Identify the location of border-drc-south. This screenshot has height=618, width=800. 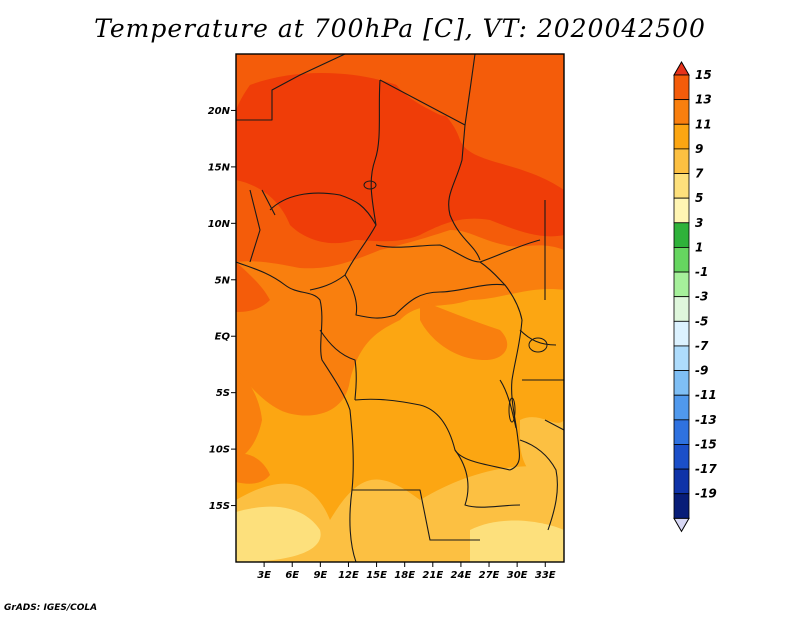
(432, 434).